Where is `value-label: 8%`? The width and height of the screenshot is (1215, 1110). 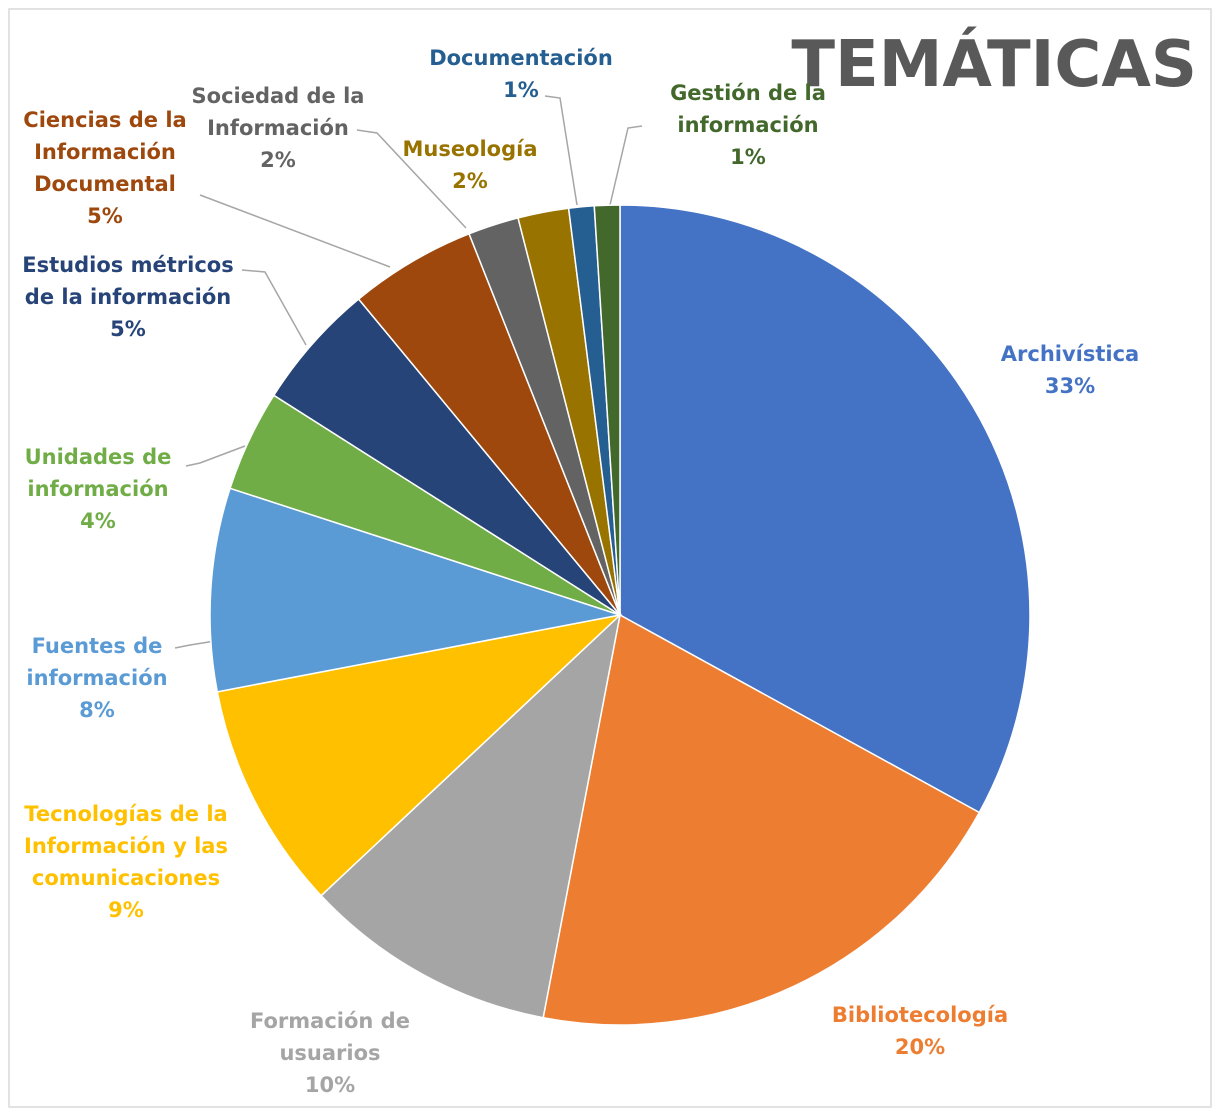 value-label: 8% is located at coordinates (97, 710).